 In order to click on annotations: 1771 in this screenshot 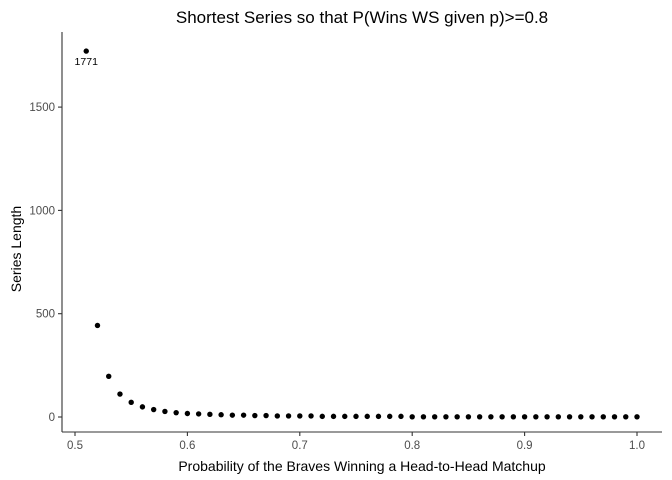, I will do `click(87, 62)`.